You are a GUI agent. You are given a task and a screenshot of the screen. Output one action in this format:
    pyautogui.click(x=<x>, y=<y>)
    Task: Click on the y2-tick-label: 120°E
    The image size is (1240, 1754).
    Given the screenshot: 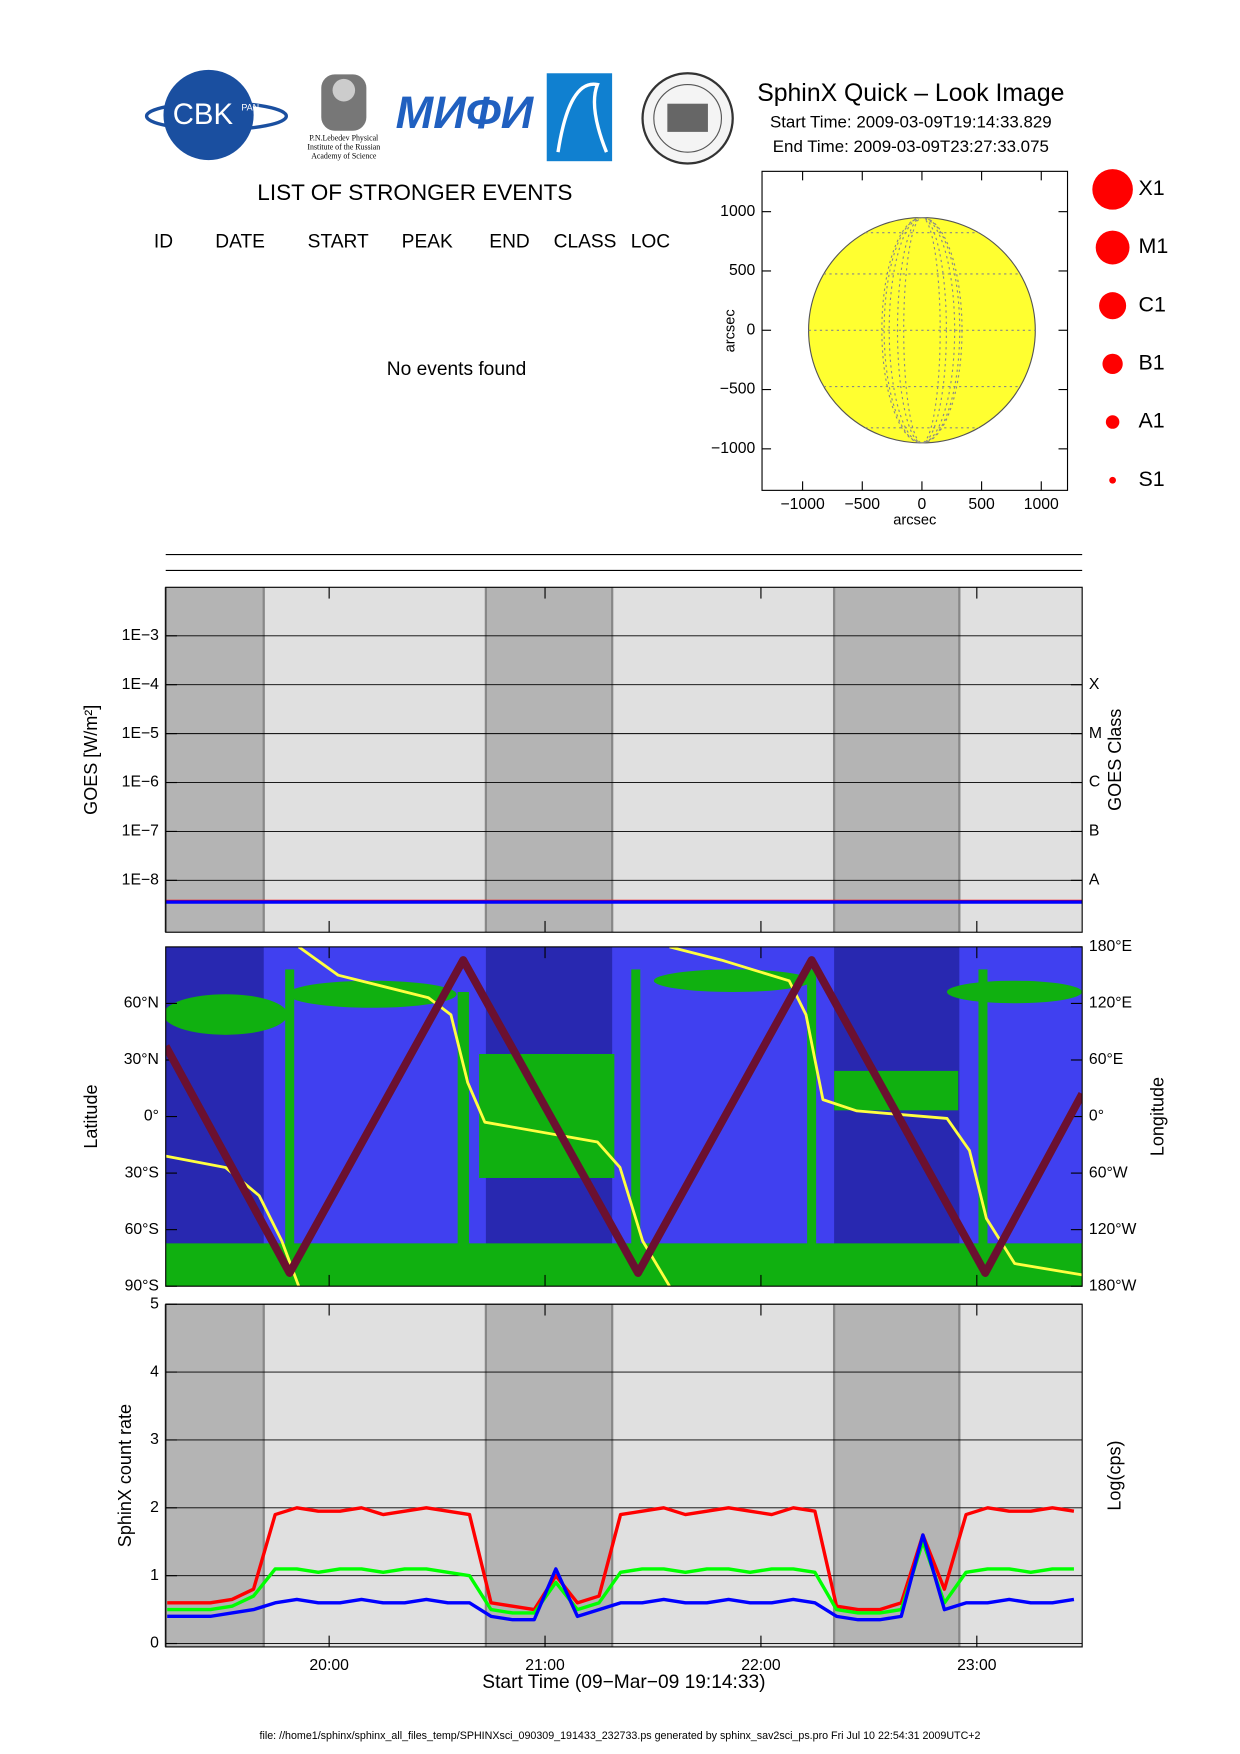 What is the action you would take?
    pyautogui.click(x=1110, y=1003)
    